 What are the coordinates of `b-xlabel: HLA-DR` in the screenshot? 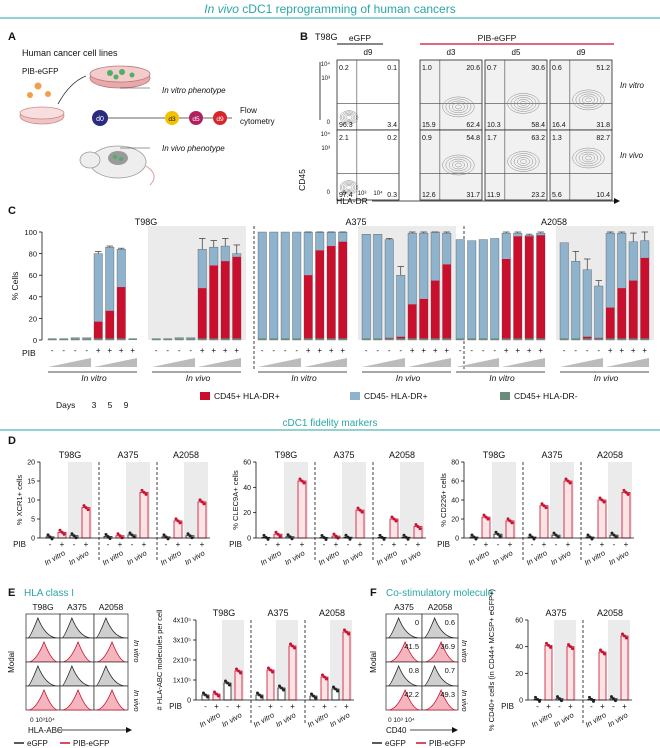 It's located at (352, 201).